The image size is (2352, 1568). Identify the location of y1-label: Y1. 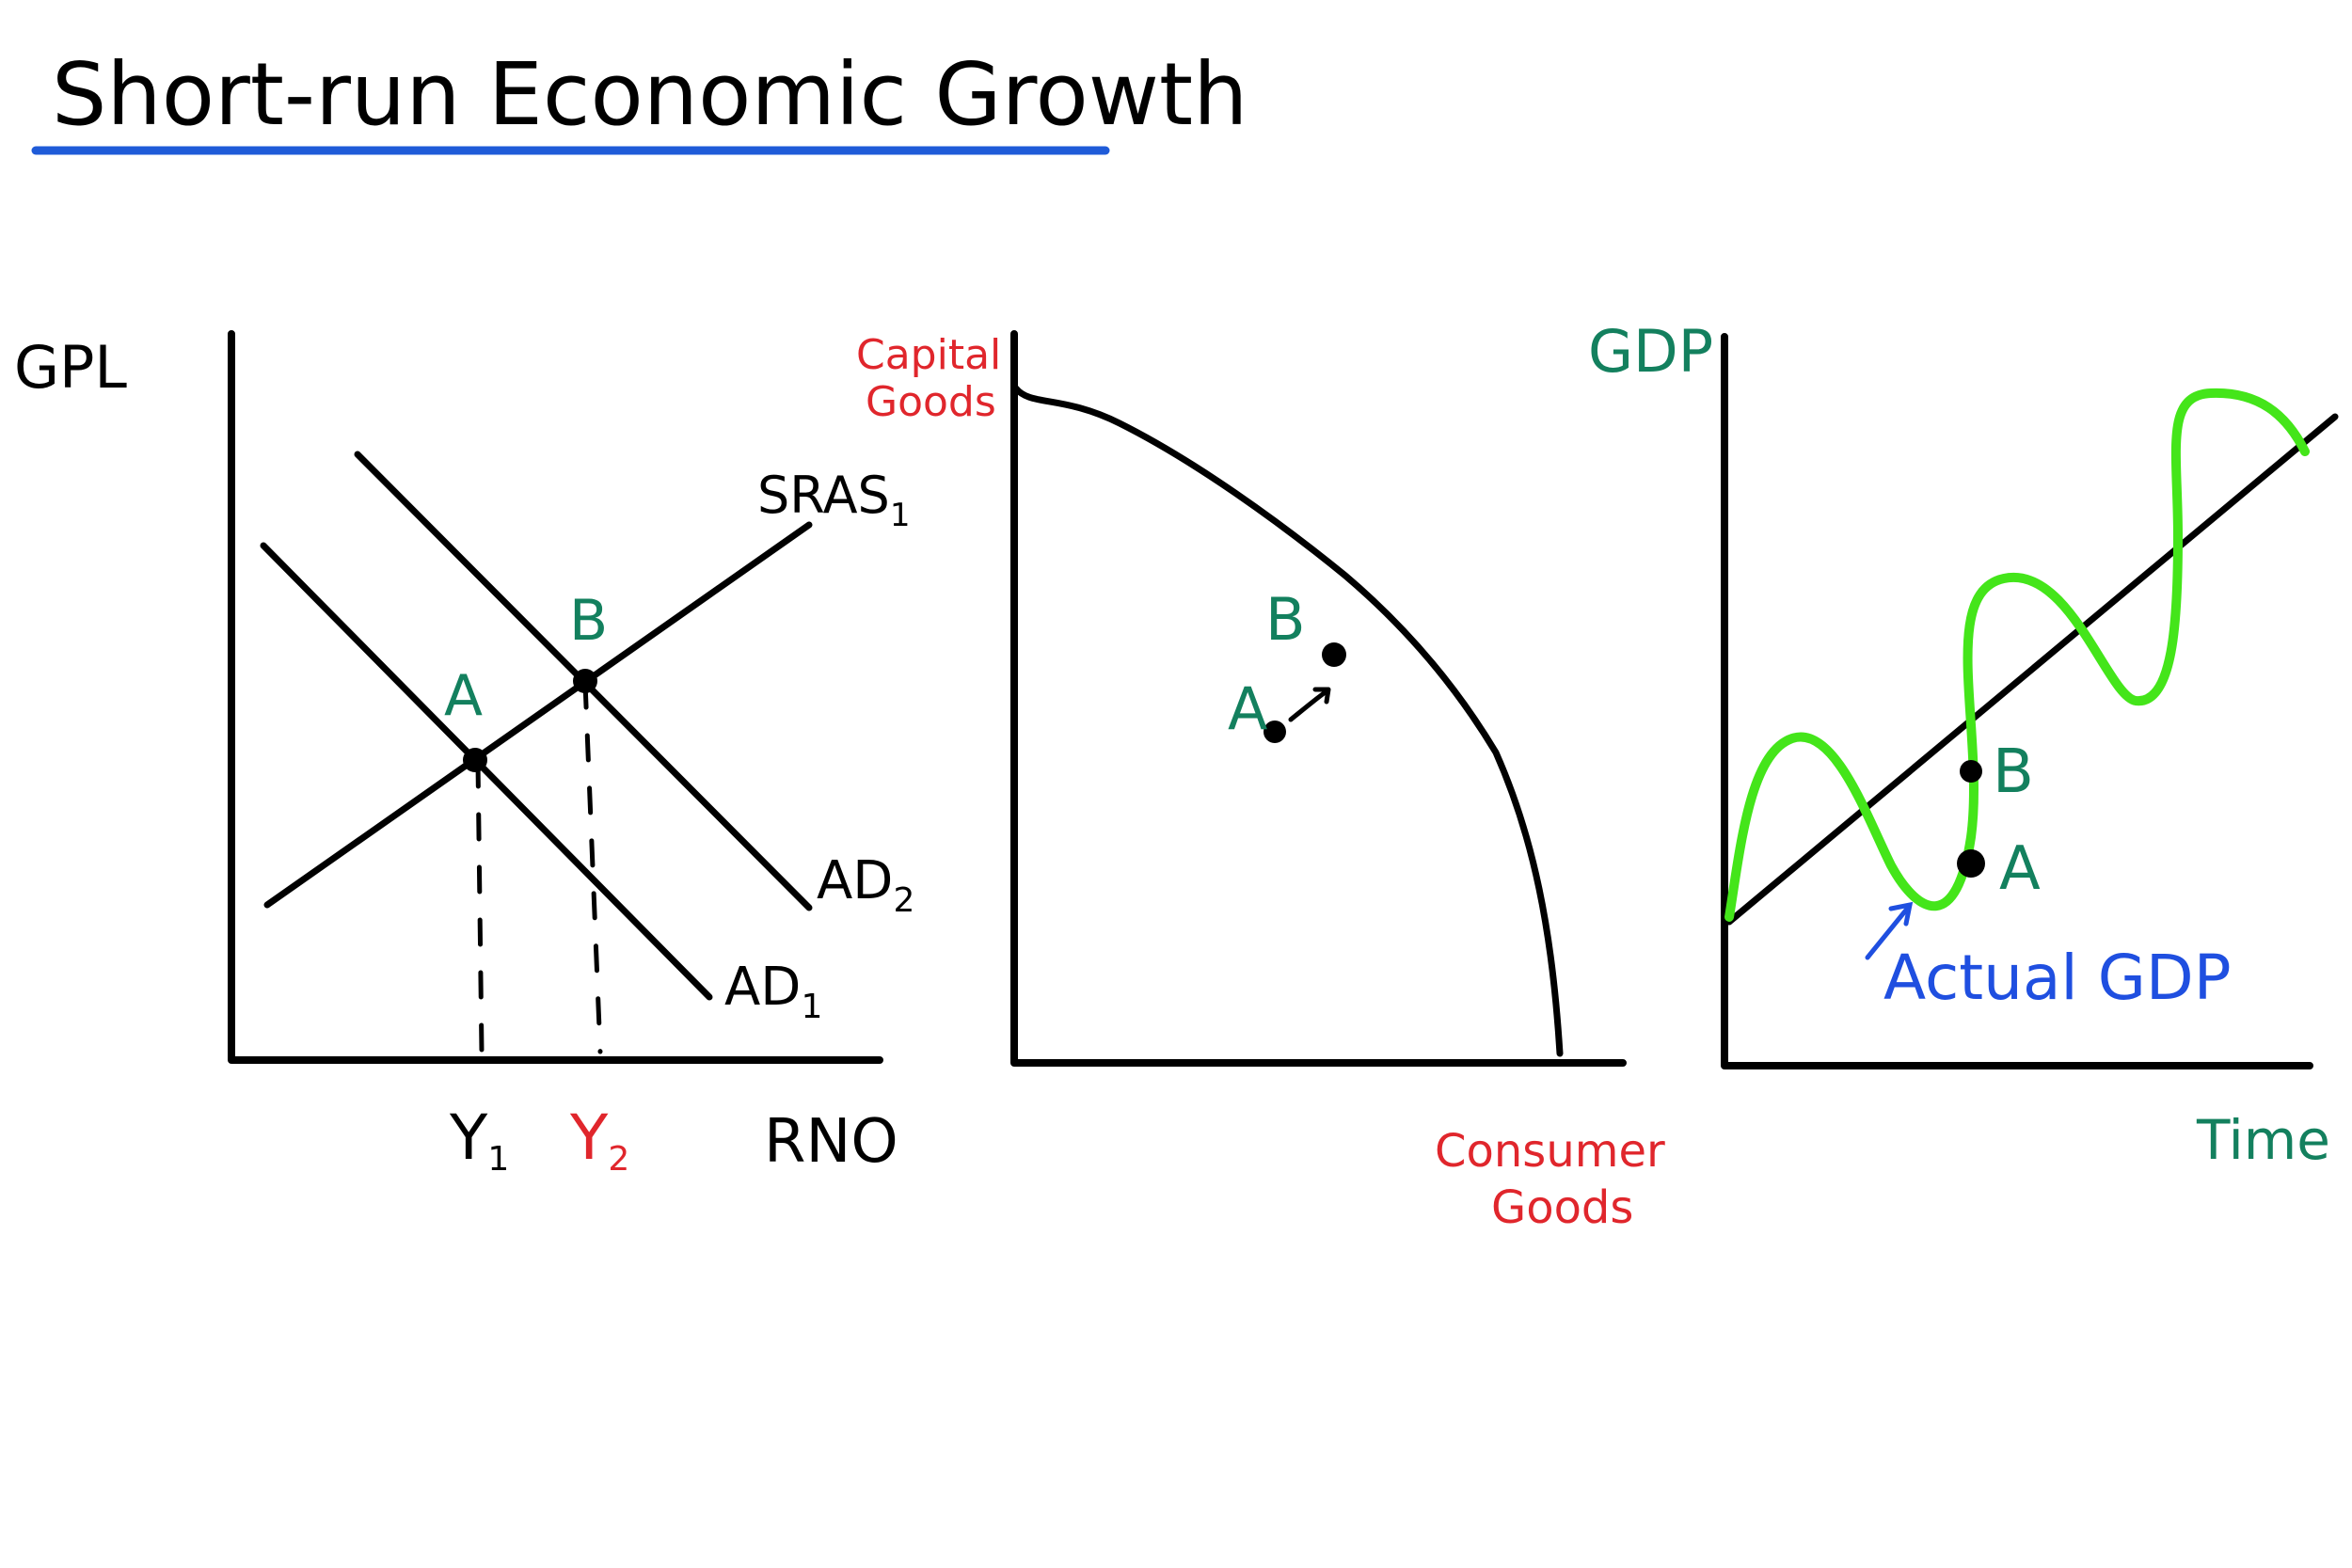
(479, 1140).